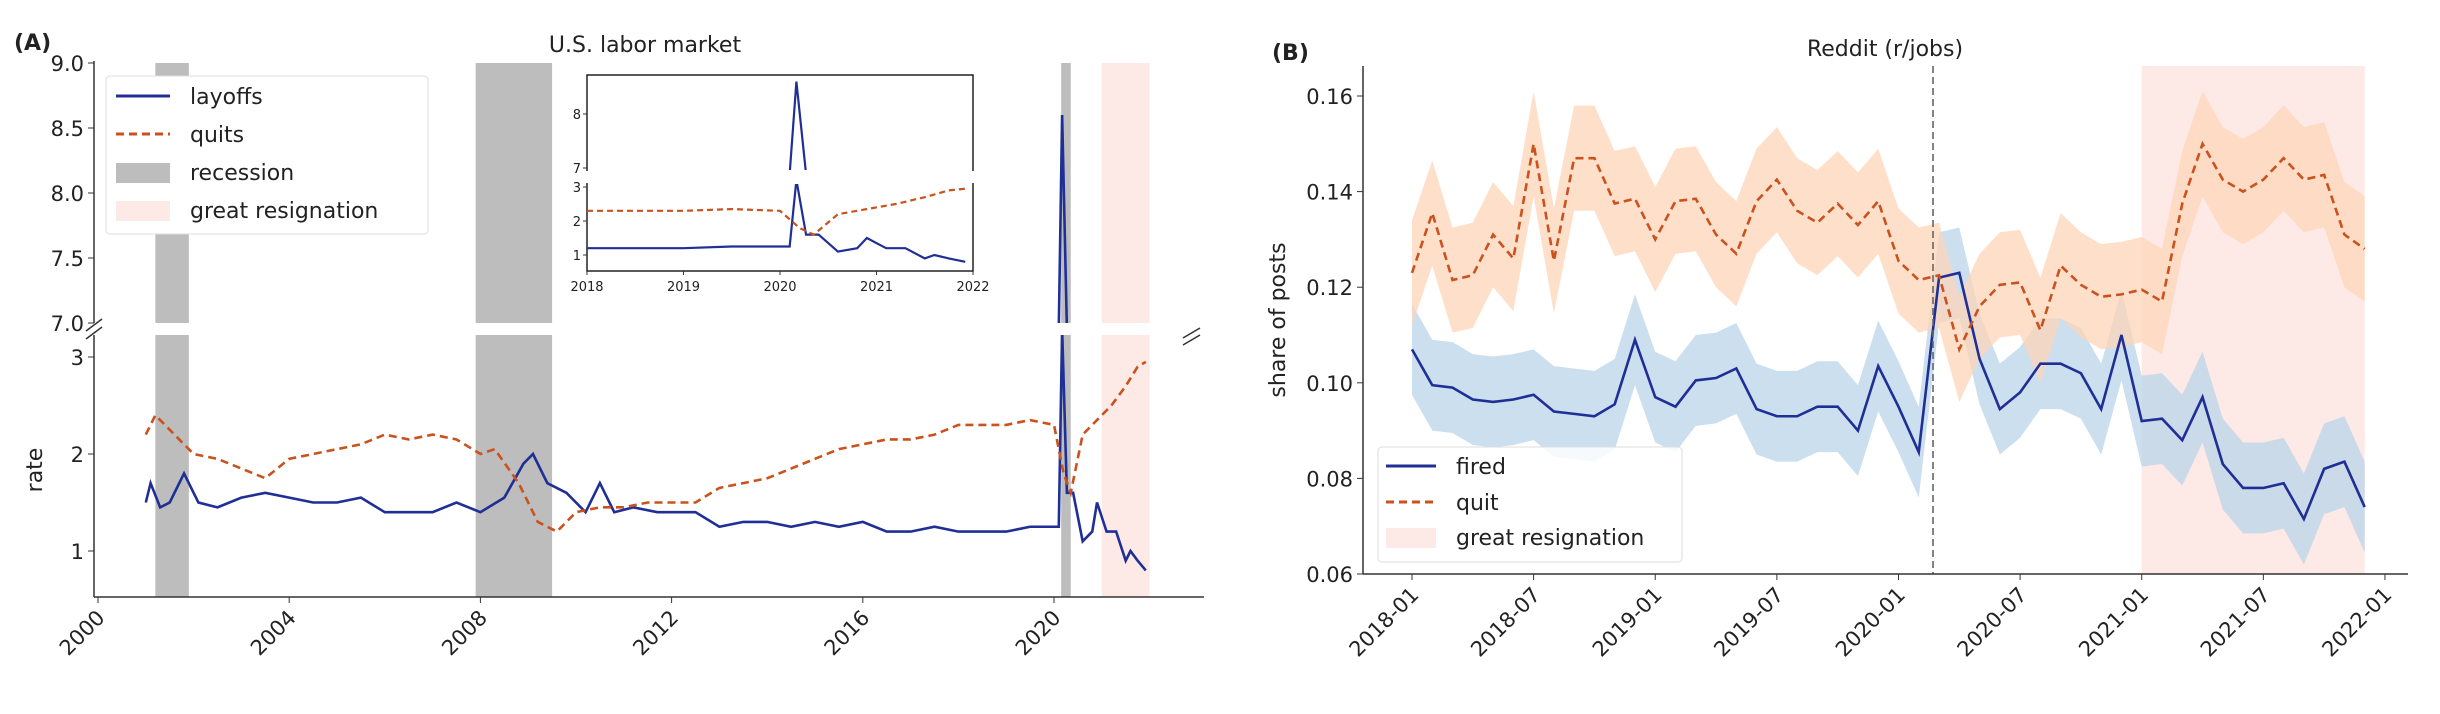 The image size is (2440, 714). Describe the element at coordinates (577, 115) in the screenshot. I see `inset-y-tick-label: 8` at that location.